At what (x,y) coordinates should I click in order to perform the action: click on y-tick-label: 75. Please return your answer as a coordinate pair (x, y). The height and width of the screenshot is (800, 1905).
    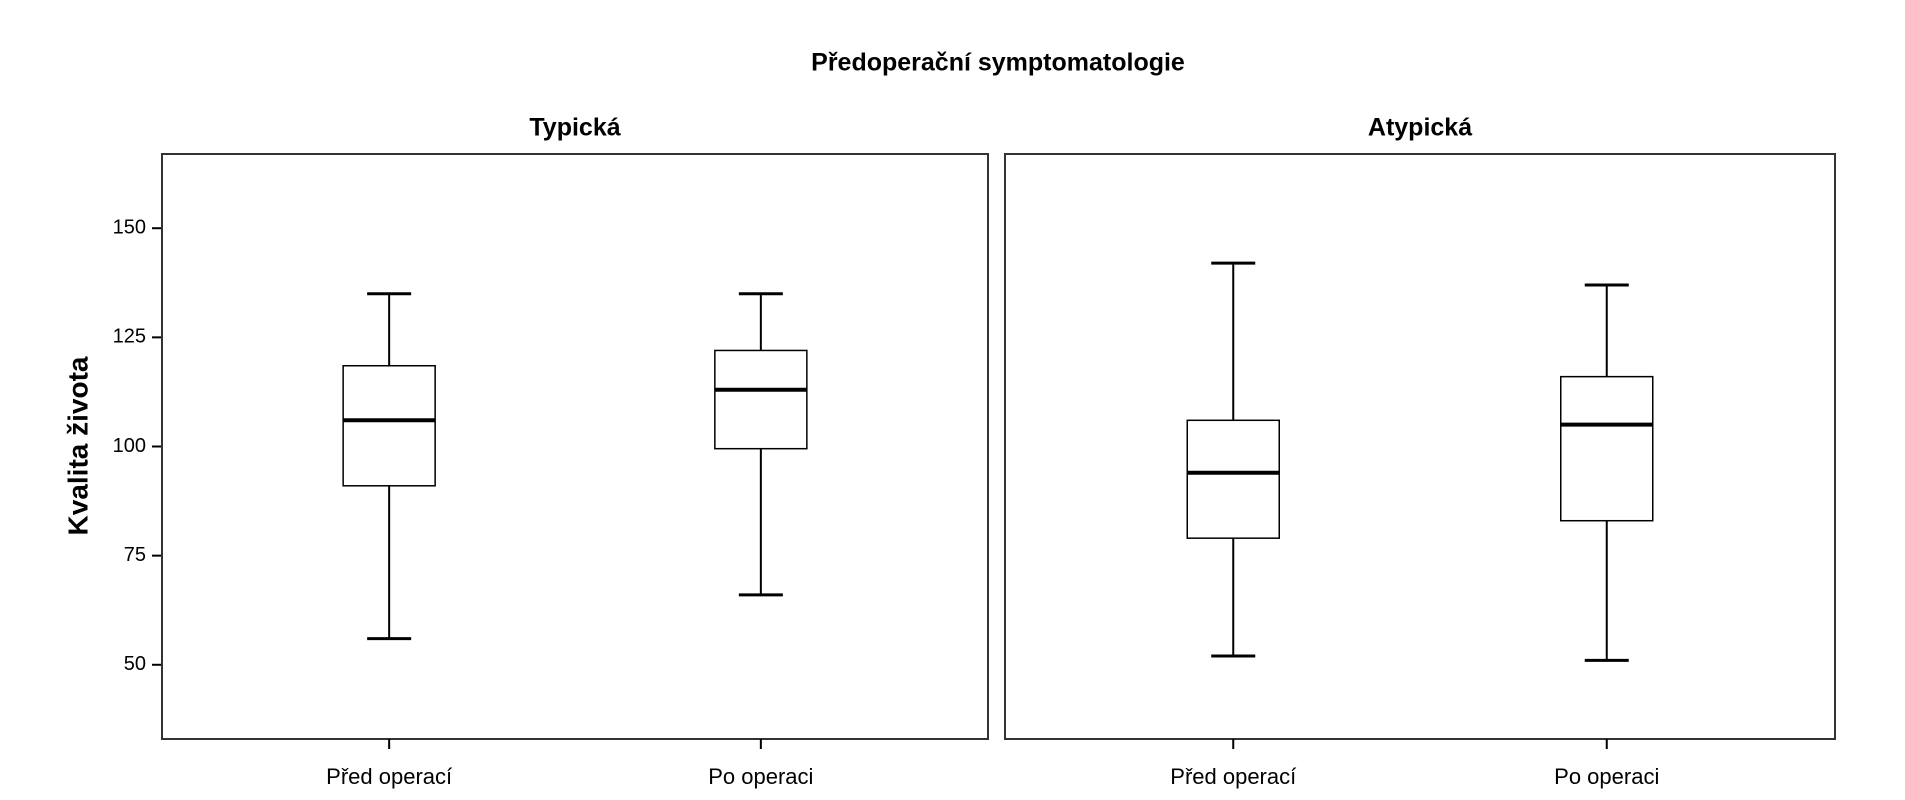
    Looking at the image, I should click on (135, 555).